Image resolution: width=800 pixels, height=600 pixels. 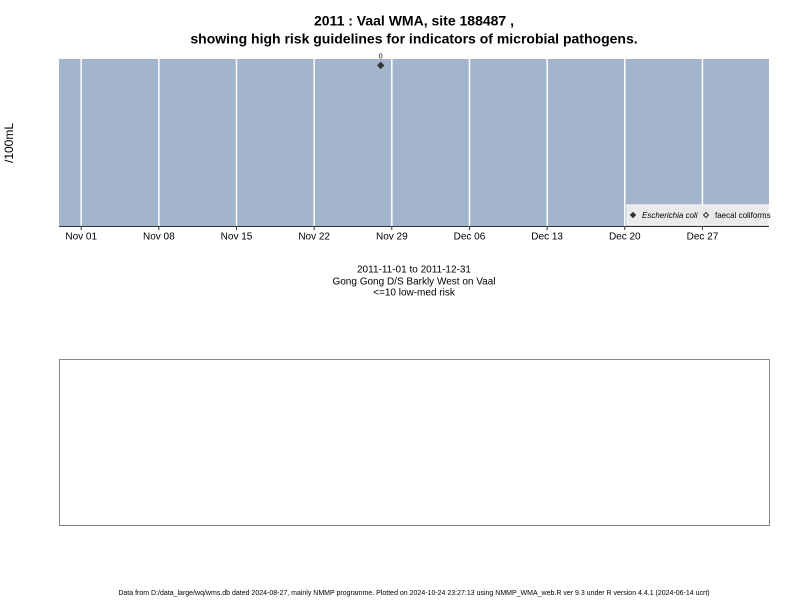 I want to click on data-point, so click(x=381, y=65).